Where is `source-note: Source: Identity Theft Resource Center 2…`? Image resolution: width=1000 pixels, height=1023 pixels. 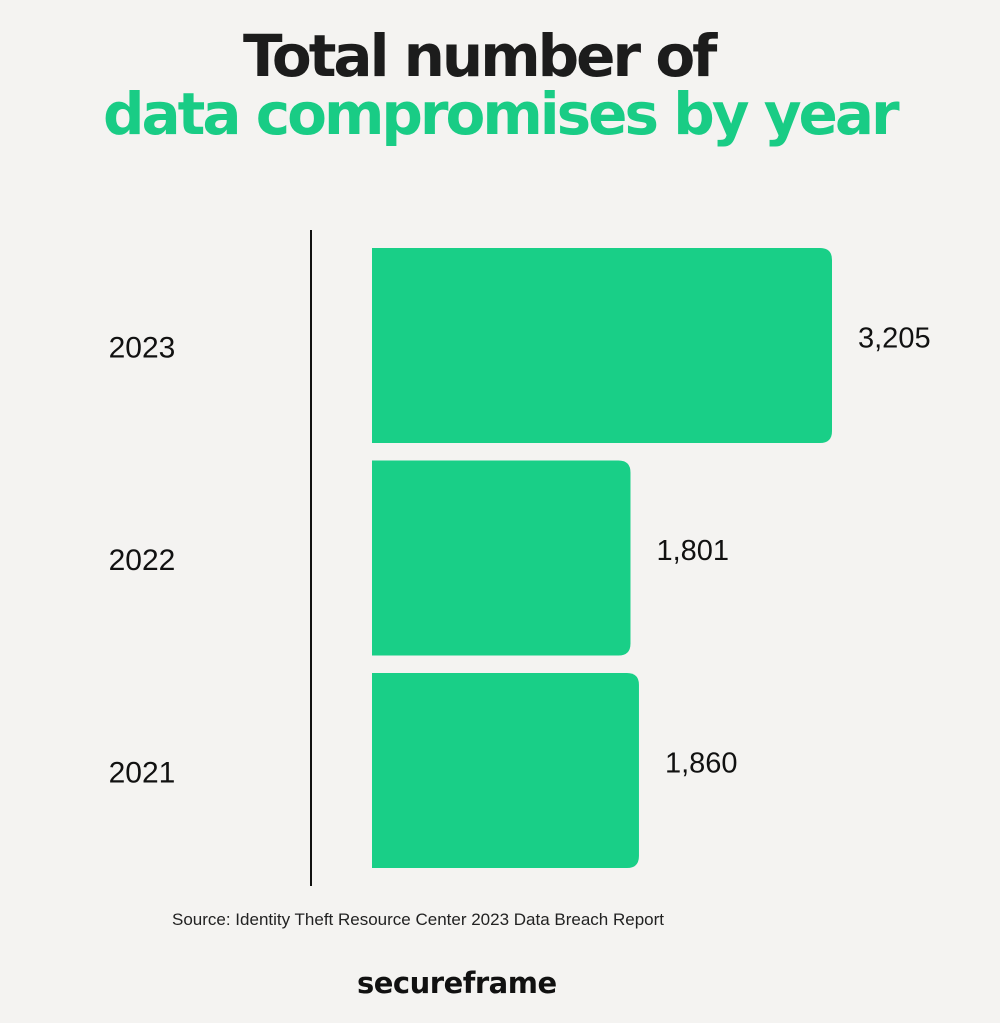
source-note: Source: Identity Theft Resource Center 2… is located at coordinates (418, 919).